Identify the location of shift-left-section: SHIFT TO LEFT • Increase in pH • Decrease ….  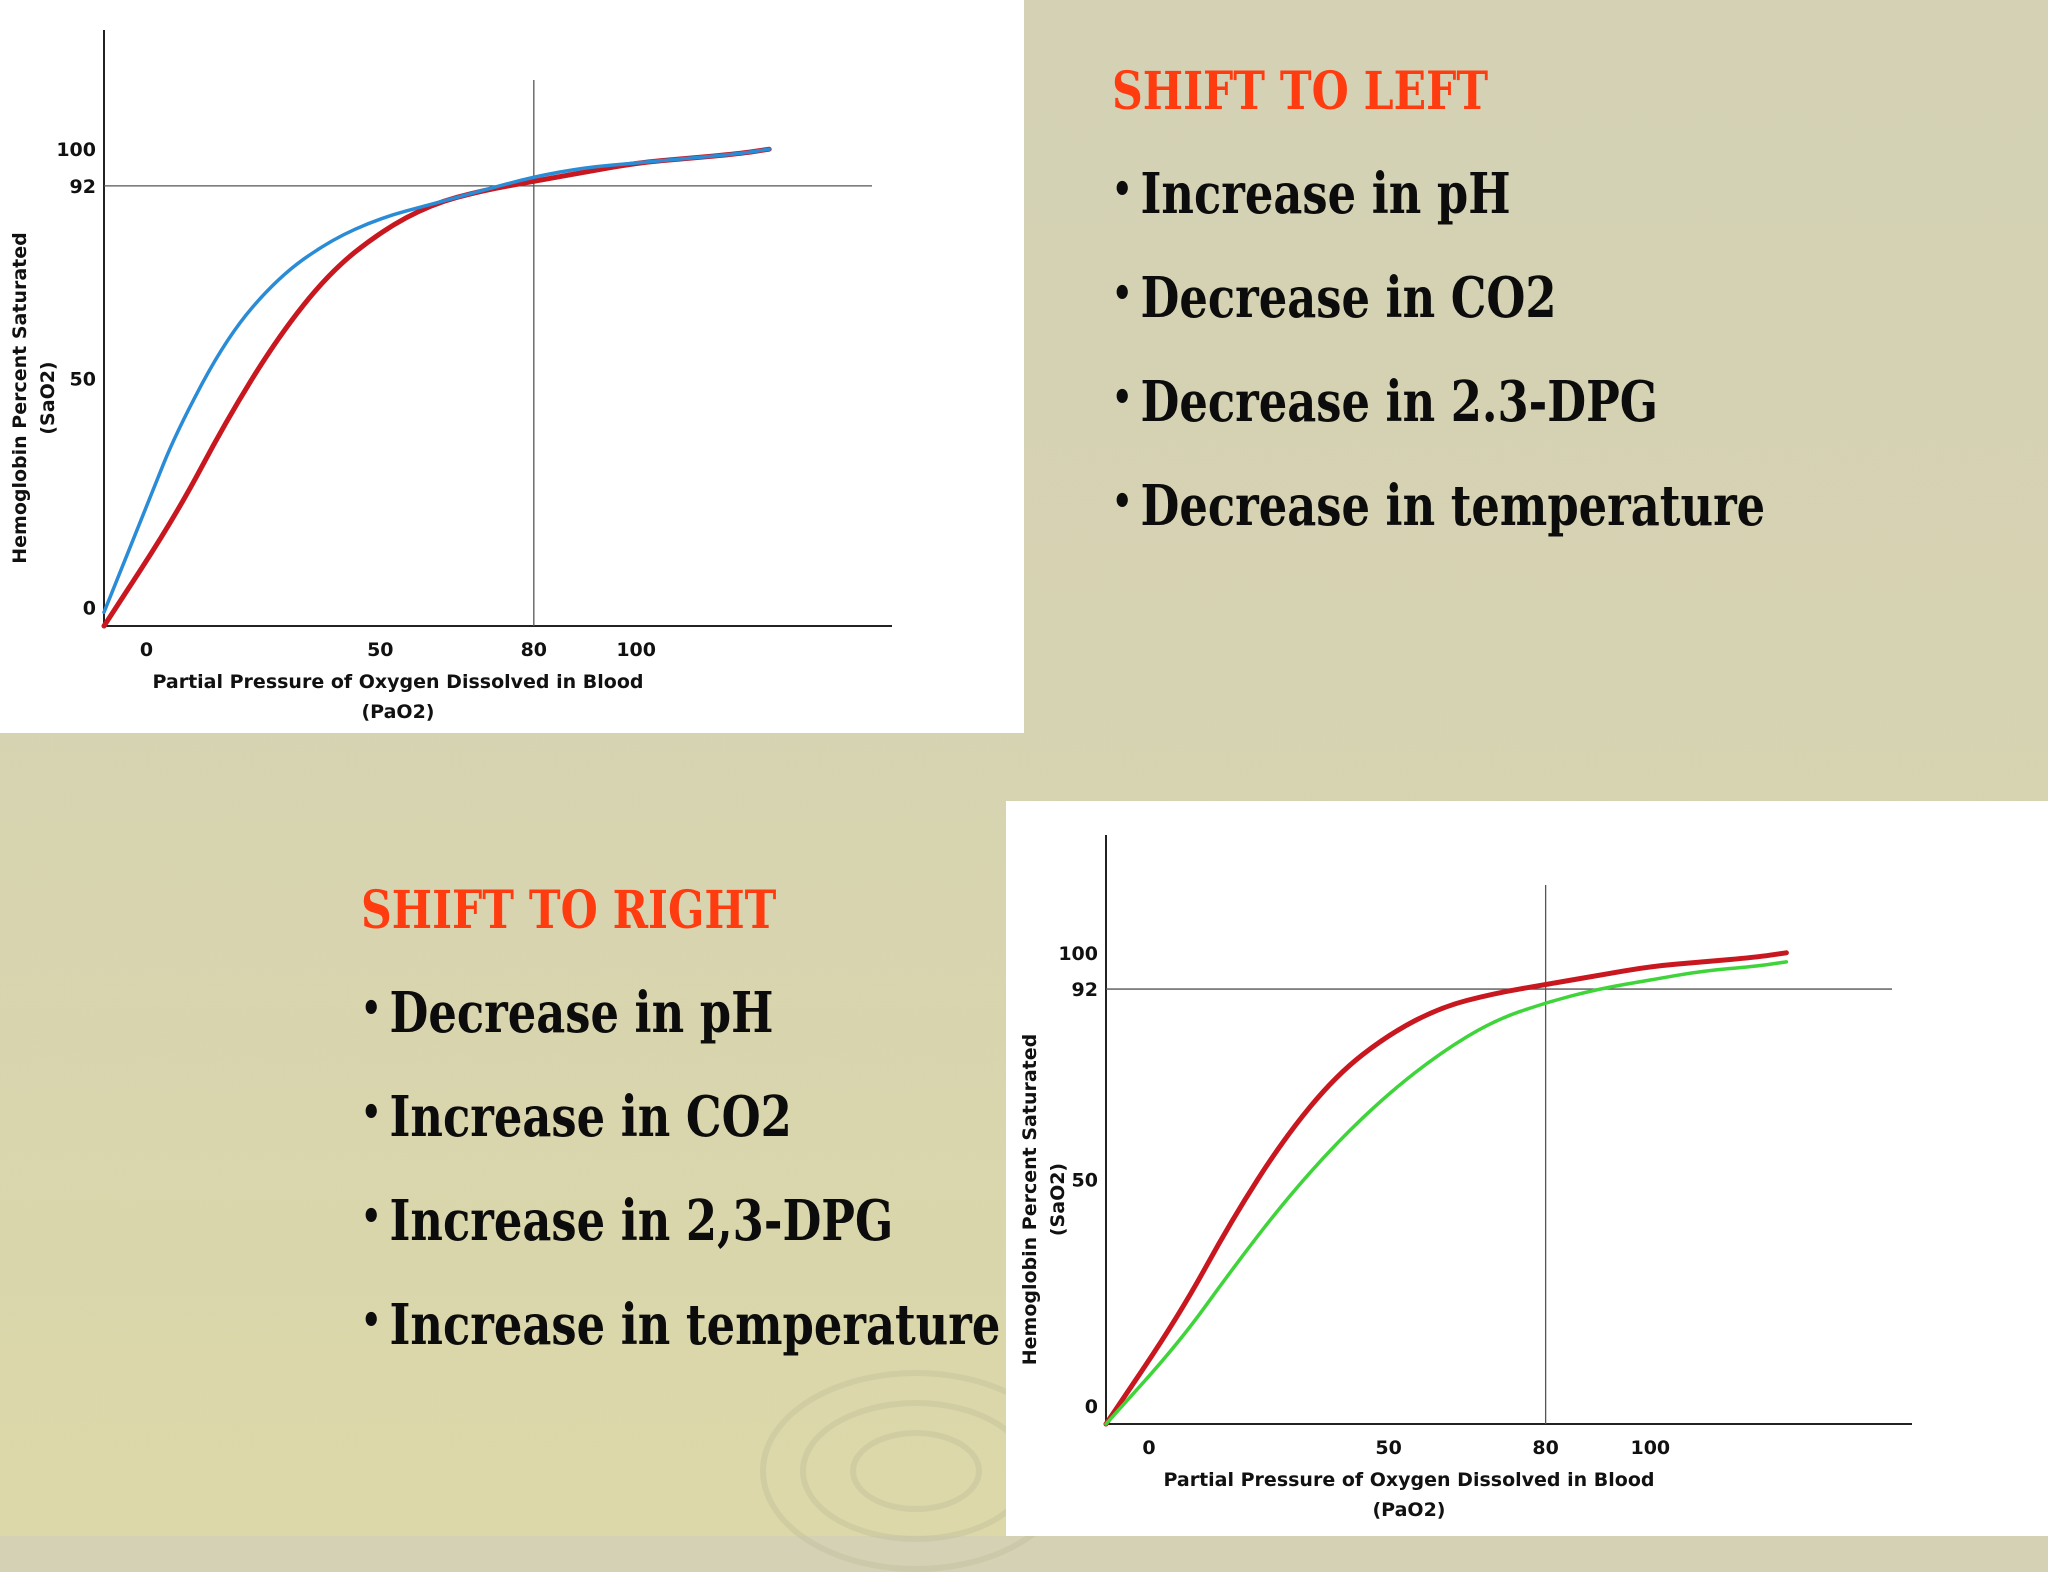
(1520, 324).